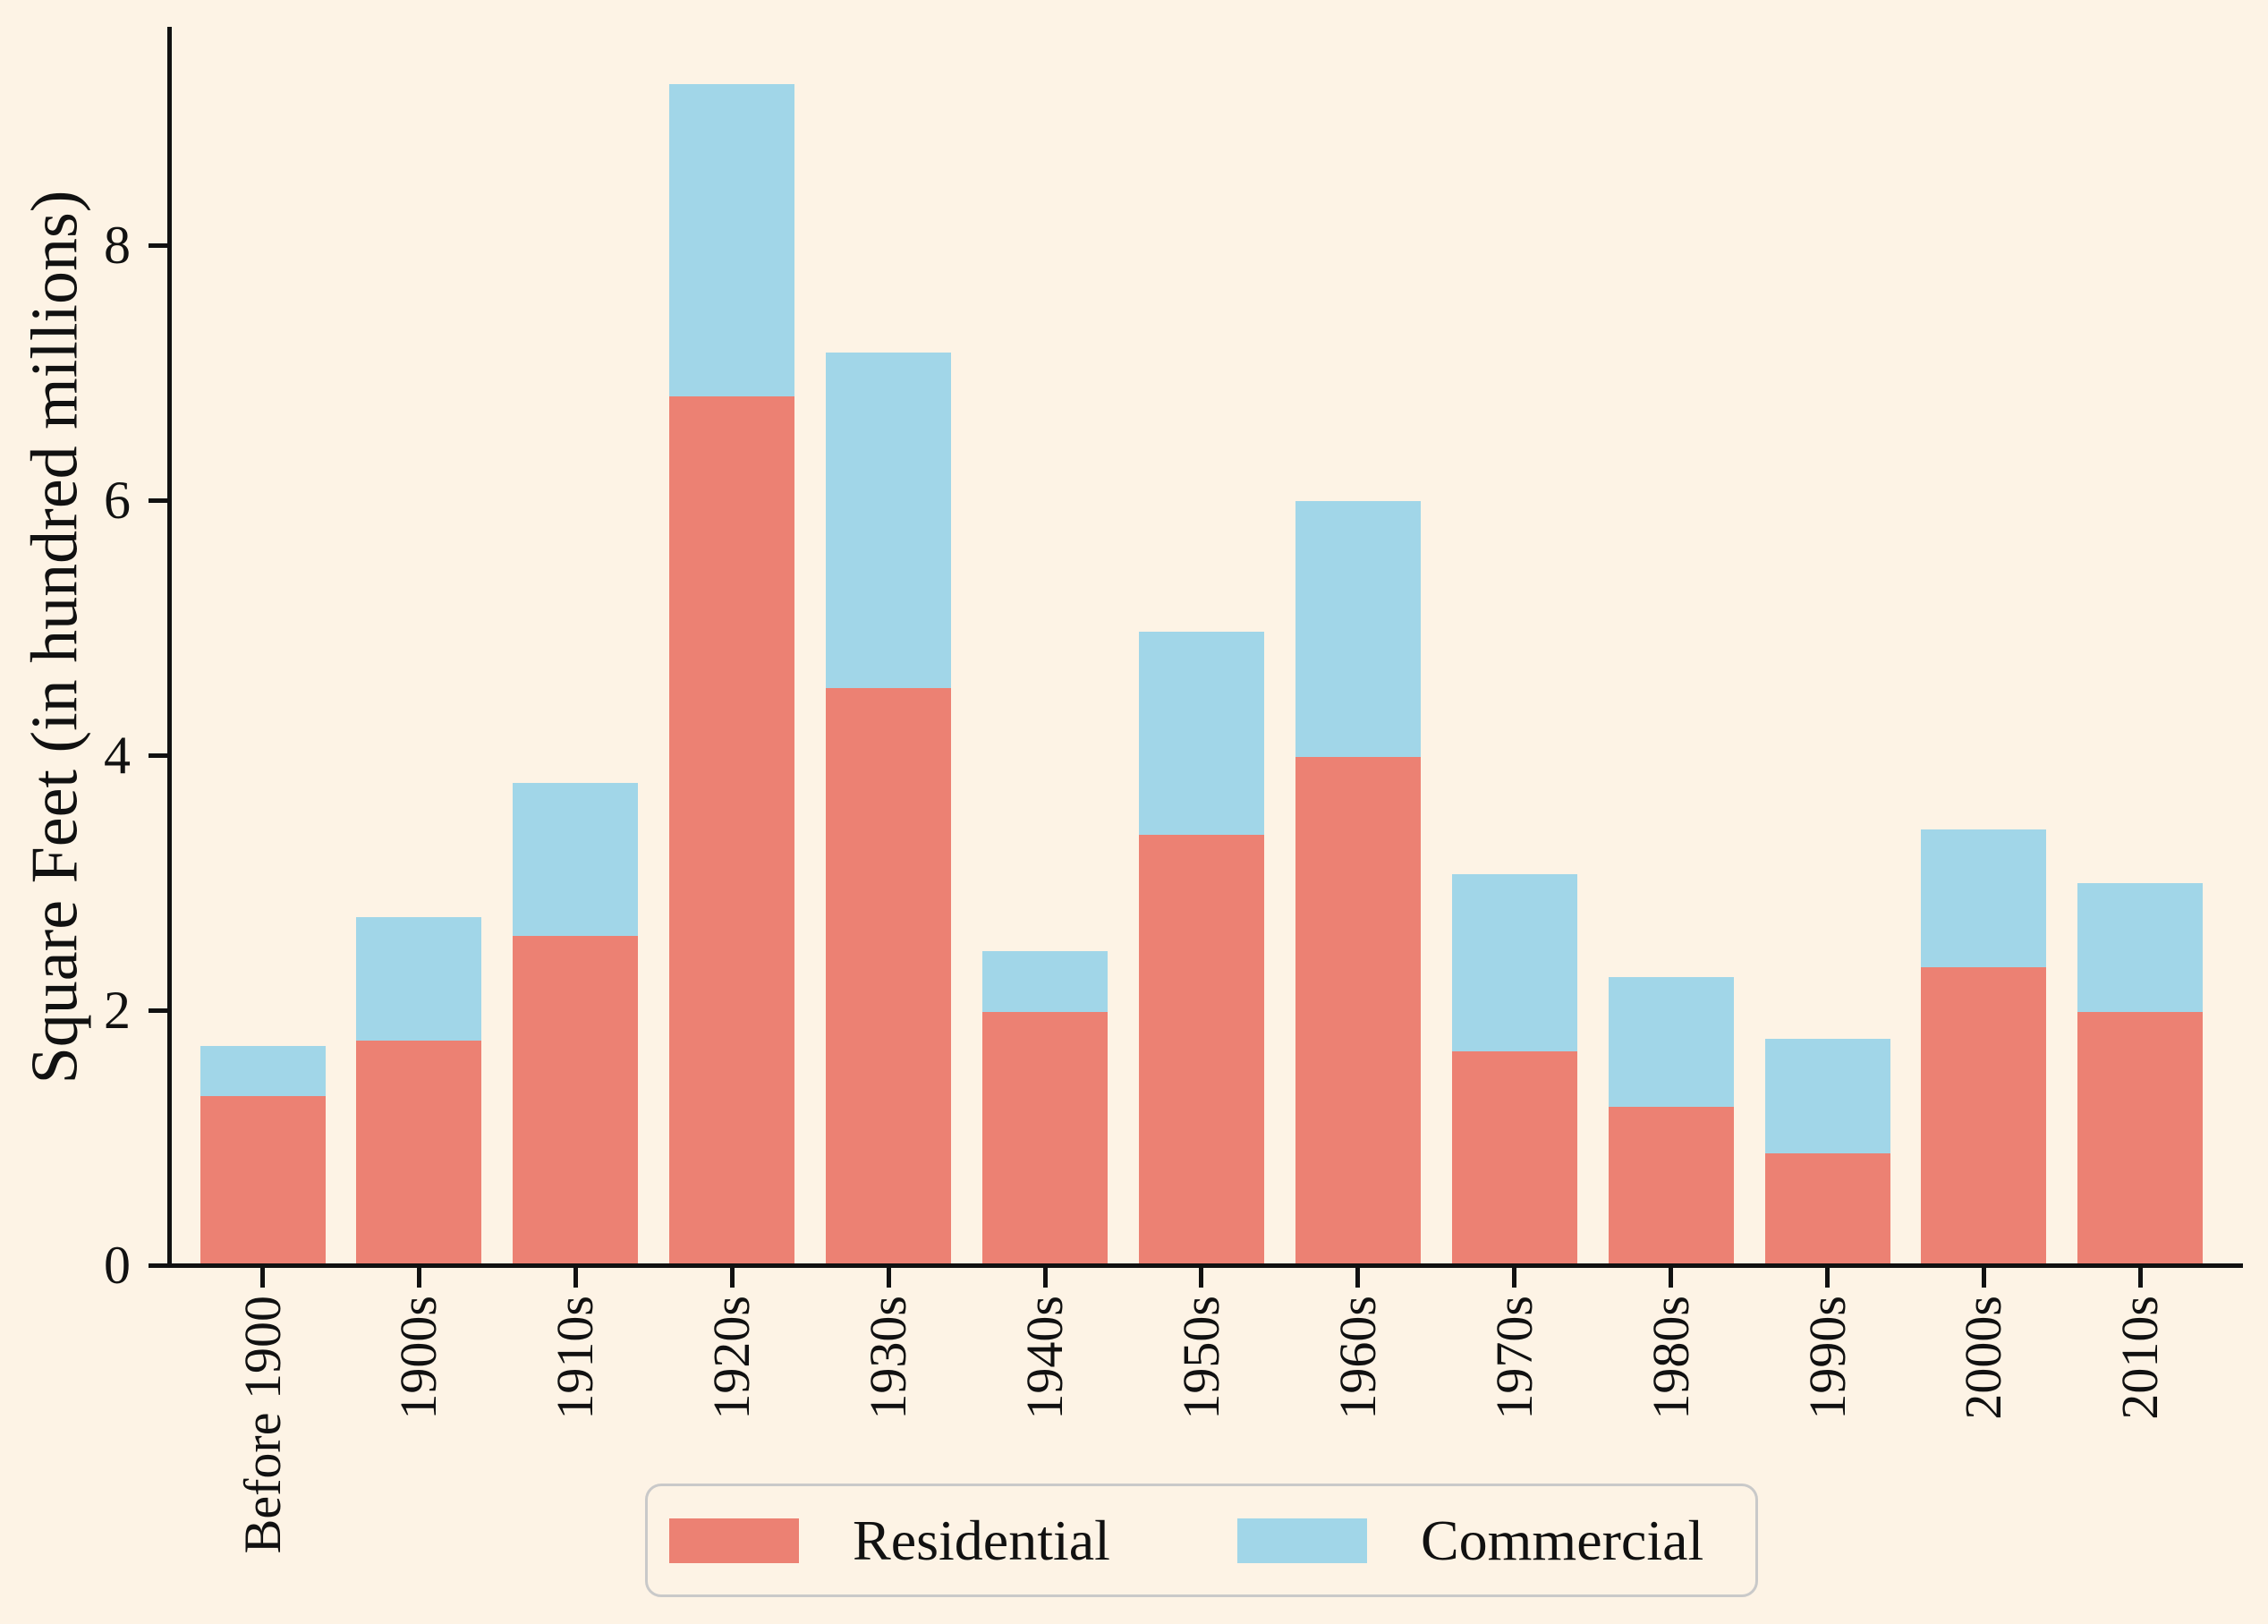 The image size is (2268, 1624). I want to click on x-tick-label-1990s: 1990s, so click(1826, 1358).